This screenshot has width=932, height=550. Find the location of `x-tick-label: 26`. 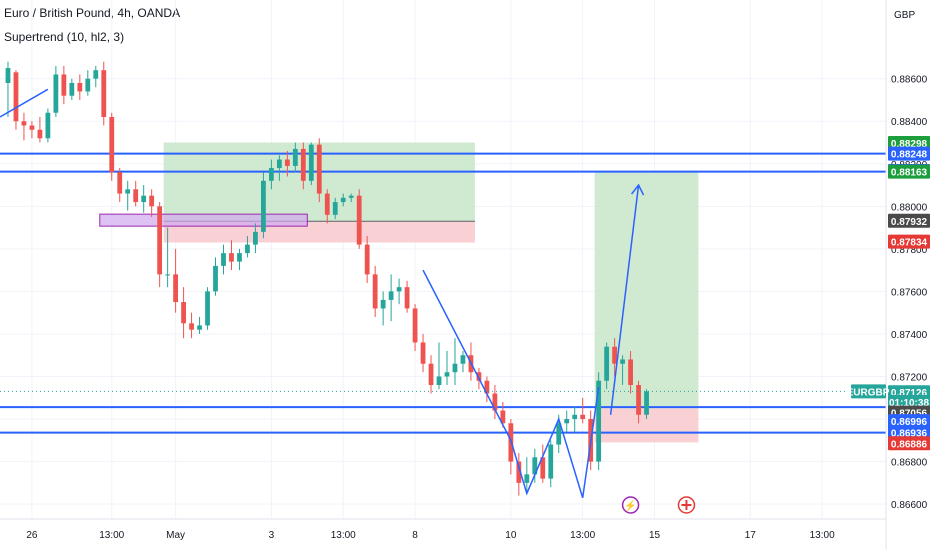

x-tick-label: 26 is located at coordinates (32, 535).